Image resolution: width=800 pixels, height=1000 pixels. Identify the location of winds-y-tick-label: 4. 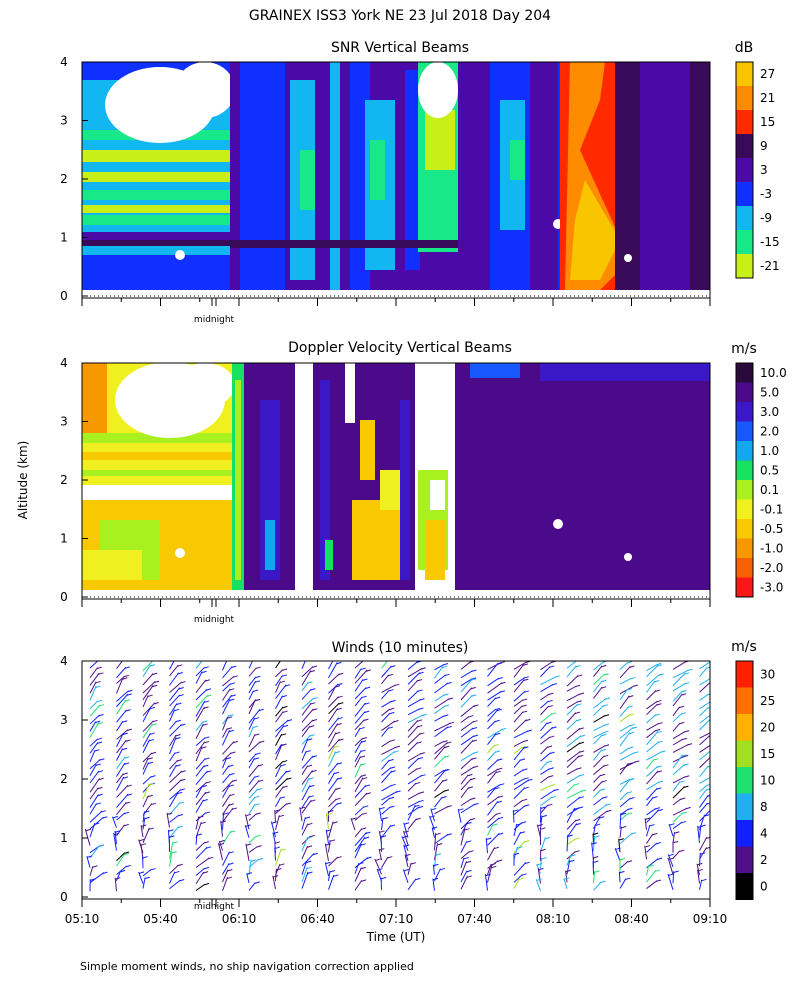
(64, 661).